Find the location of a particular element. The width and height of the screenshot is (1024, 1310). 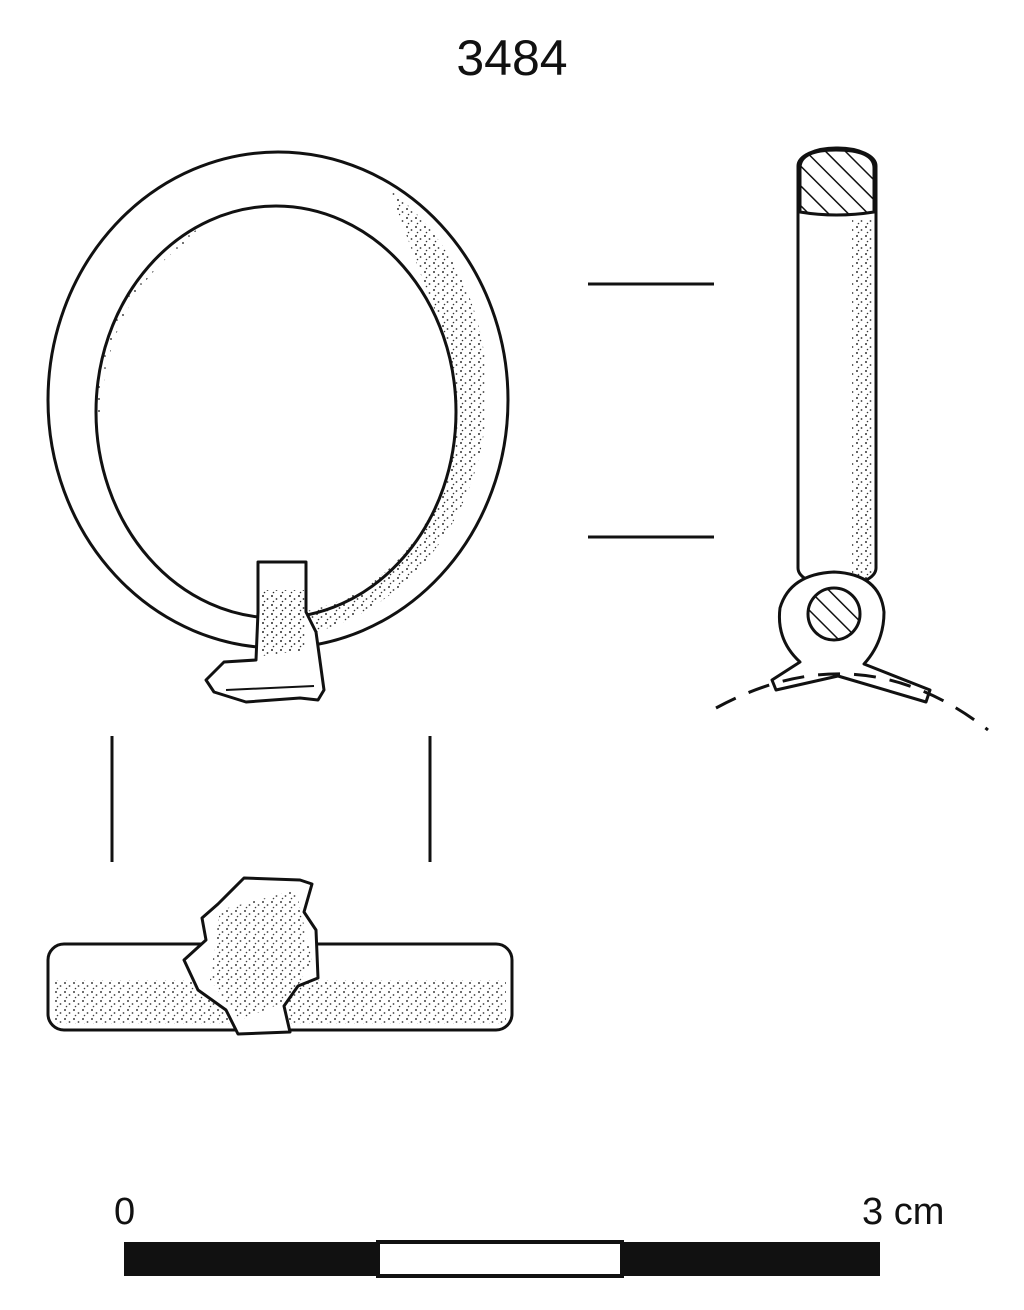

ring-profile-view is located at coordinates (852, 439).